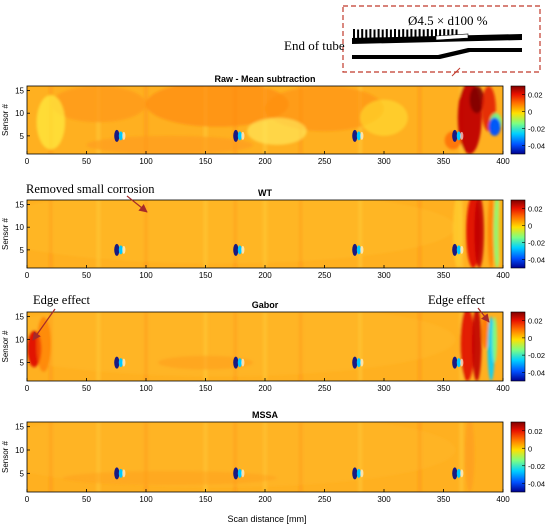 The image size is (550, 526). I want to click on x-tick-label: 50, so click(86, 161).